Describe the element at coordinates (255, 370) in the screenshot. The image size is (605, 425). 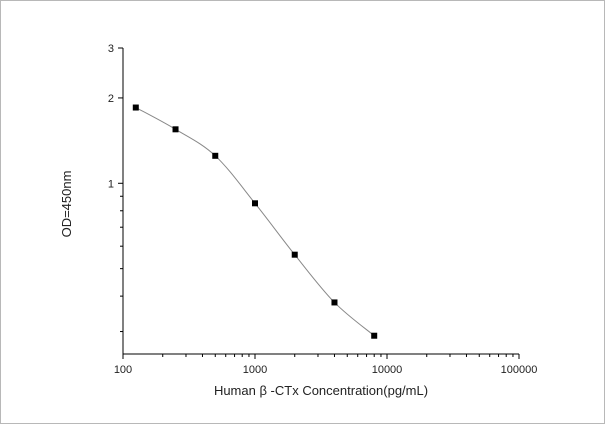
I see `x-tick-label: 1000` at that location.